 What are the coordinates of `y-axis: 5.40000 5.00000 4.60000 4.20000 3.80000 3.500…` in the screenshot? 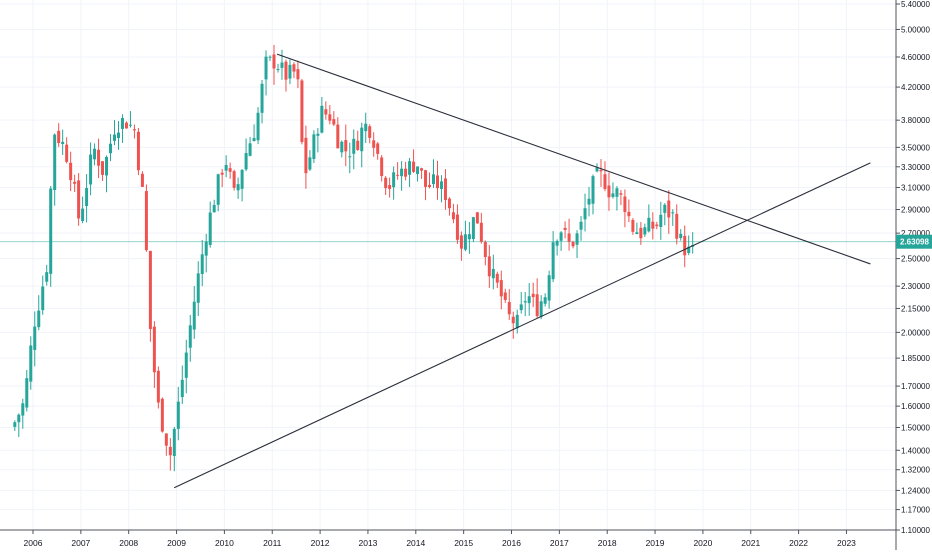 It's located at (912, 275).